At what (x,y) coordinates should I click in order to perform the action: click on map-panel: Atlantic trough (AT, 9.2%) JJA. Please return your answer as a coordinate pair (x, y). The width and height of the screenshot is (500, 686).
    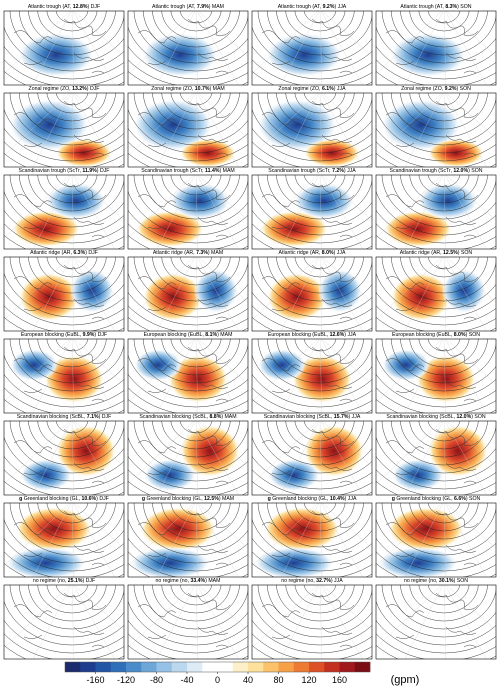
    Looking at the image, I should click on (312, 45).